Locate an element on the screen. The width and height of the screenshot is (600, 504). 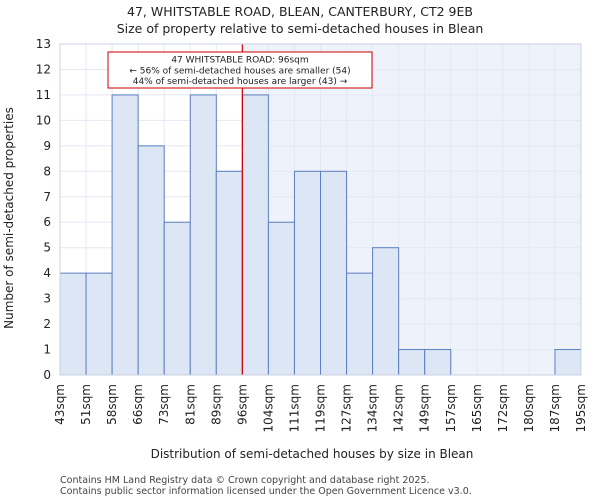
y-tick-label: 4 is located at coordinates (47, 273).